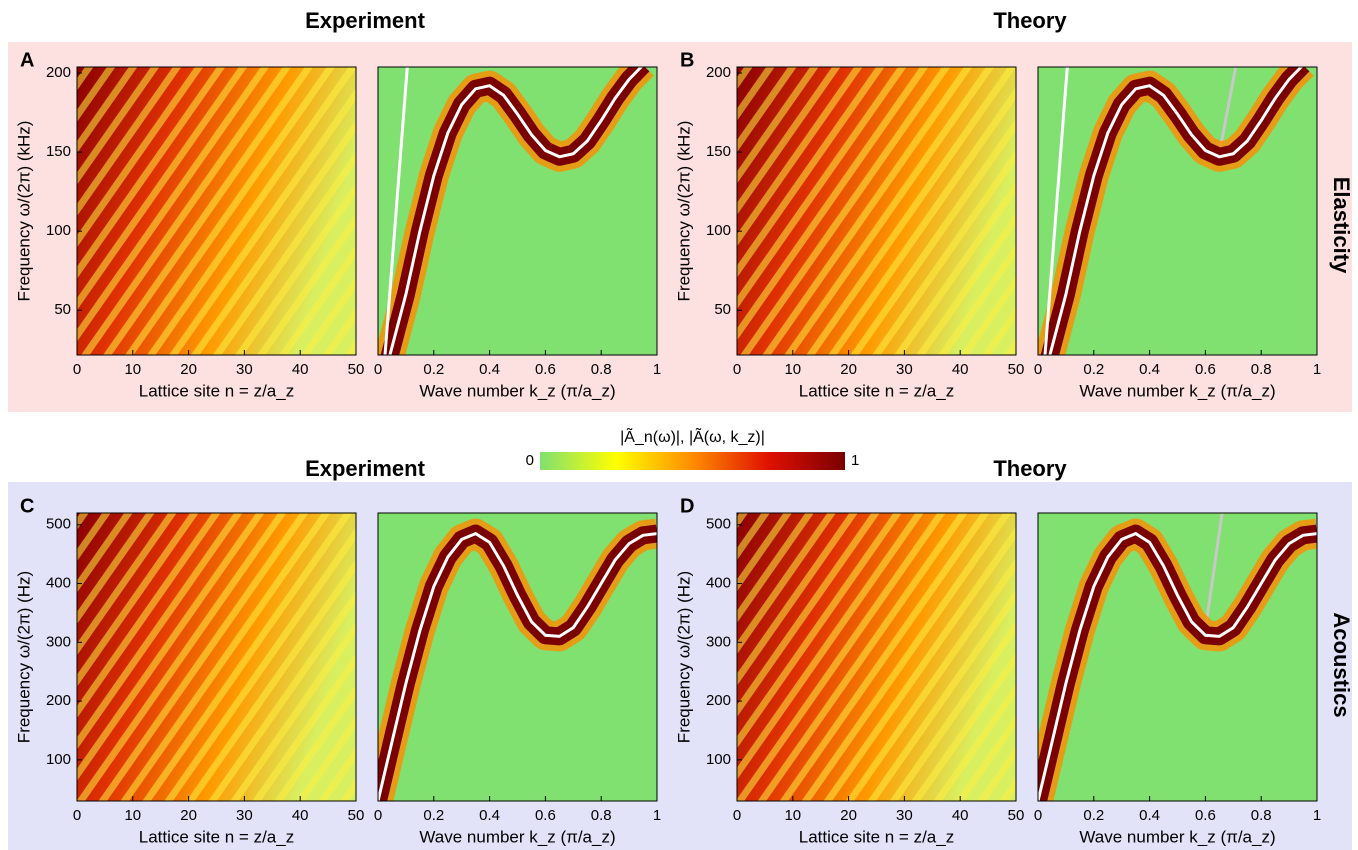 This screenshot has width=1358, height=850. Describe the element at coordinates (1341, 225) in the screenshot. I see `row-label: Elasticity` at that location.